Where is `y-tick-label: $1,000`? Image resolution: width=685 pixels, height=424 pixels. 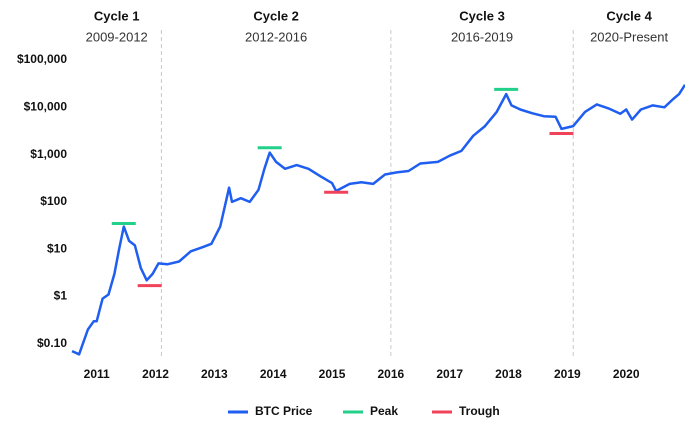 y-tick-label: $1,000 is located at coordinates (48, 154).